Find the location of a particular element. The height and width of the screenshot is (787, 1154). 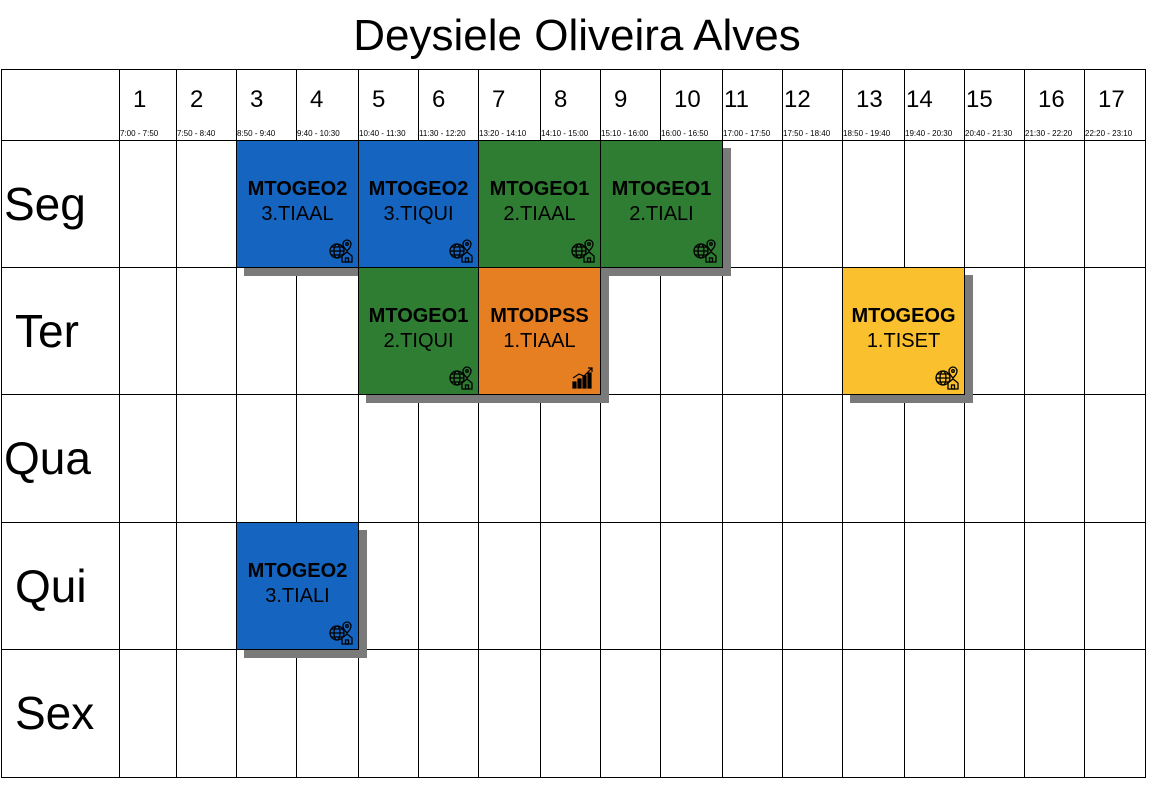

slot-time: 20:40 - 21:30 is located at coordinates (989, 133).